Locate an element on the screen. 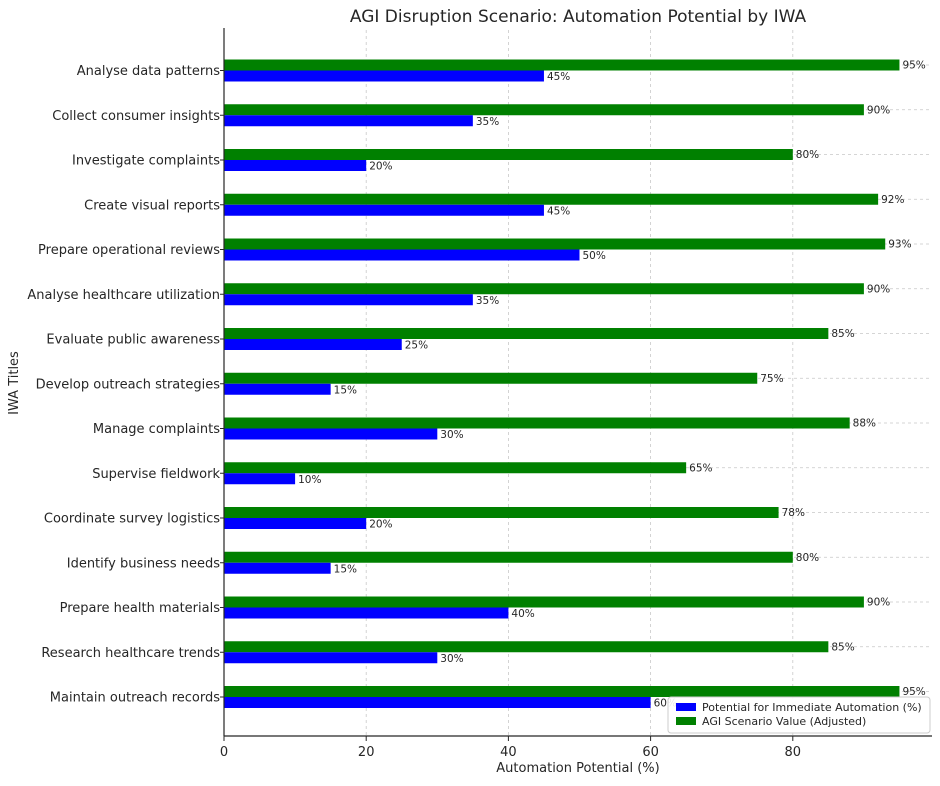  legend-entry-label: Potential for Immediate Automation (%) is located at coordinates (812, 707).